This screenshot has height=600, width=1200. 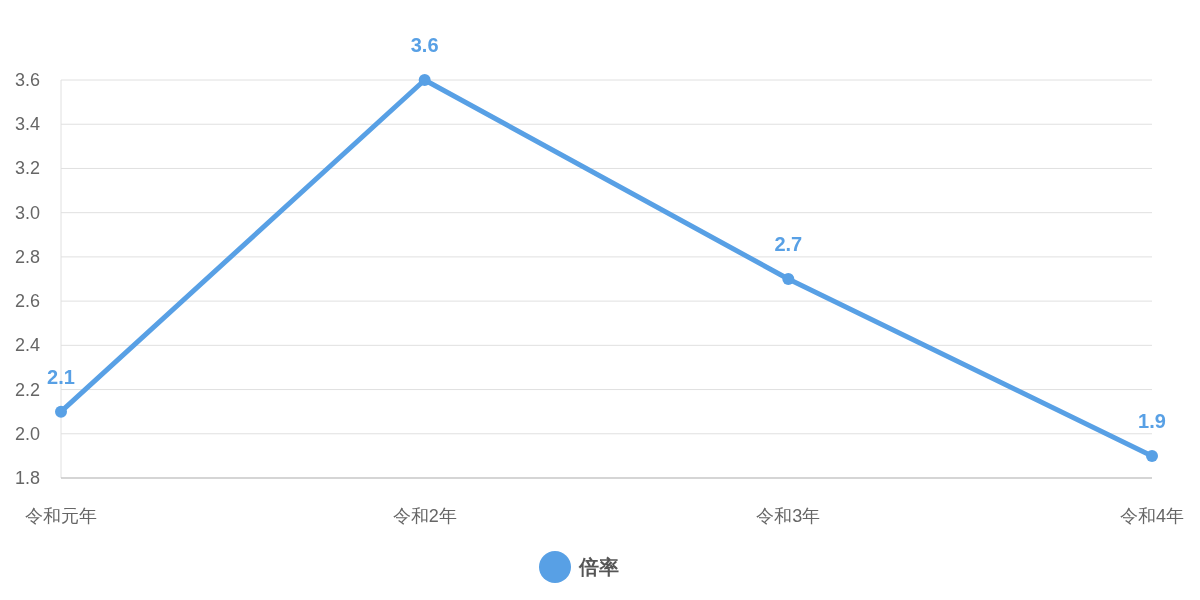 What do you see at coordinates (598, 567) in the screenshot?
I see `legend-label: 倍率` at bounding box center [598, 567].